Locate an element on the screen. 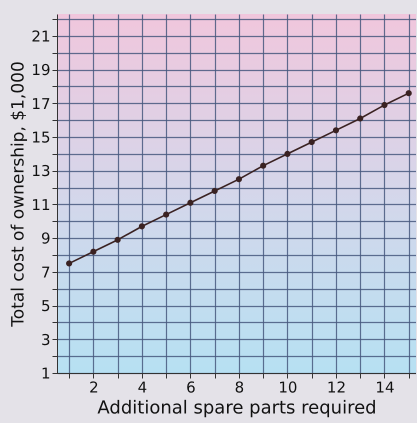 The width and height of the screenshot is (417, 423). y-axis-title: Total cost of ownership, $1,000 is located at coordinates (18, 194).